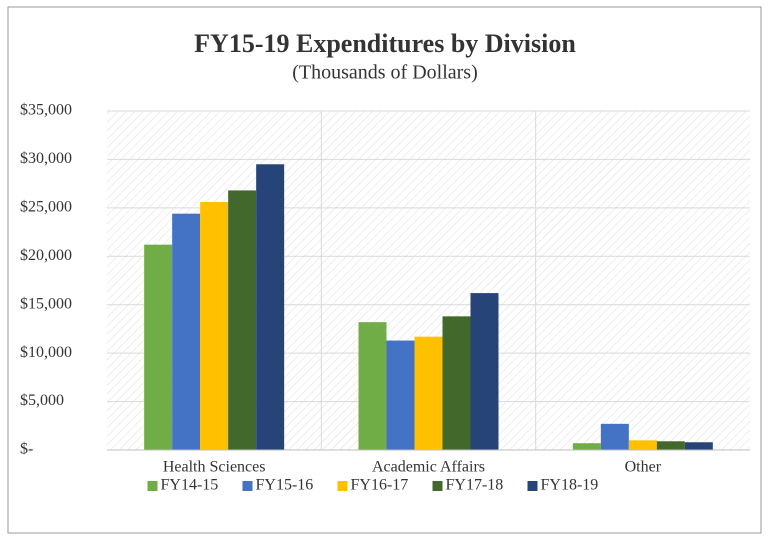 The image size is (769, 542). What do you see at coordinates (46, 255) in the screenshot?
I see `y-tick-label: $20,000` at bounding box center [46, 255].